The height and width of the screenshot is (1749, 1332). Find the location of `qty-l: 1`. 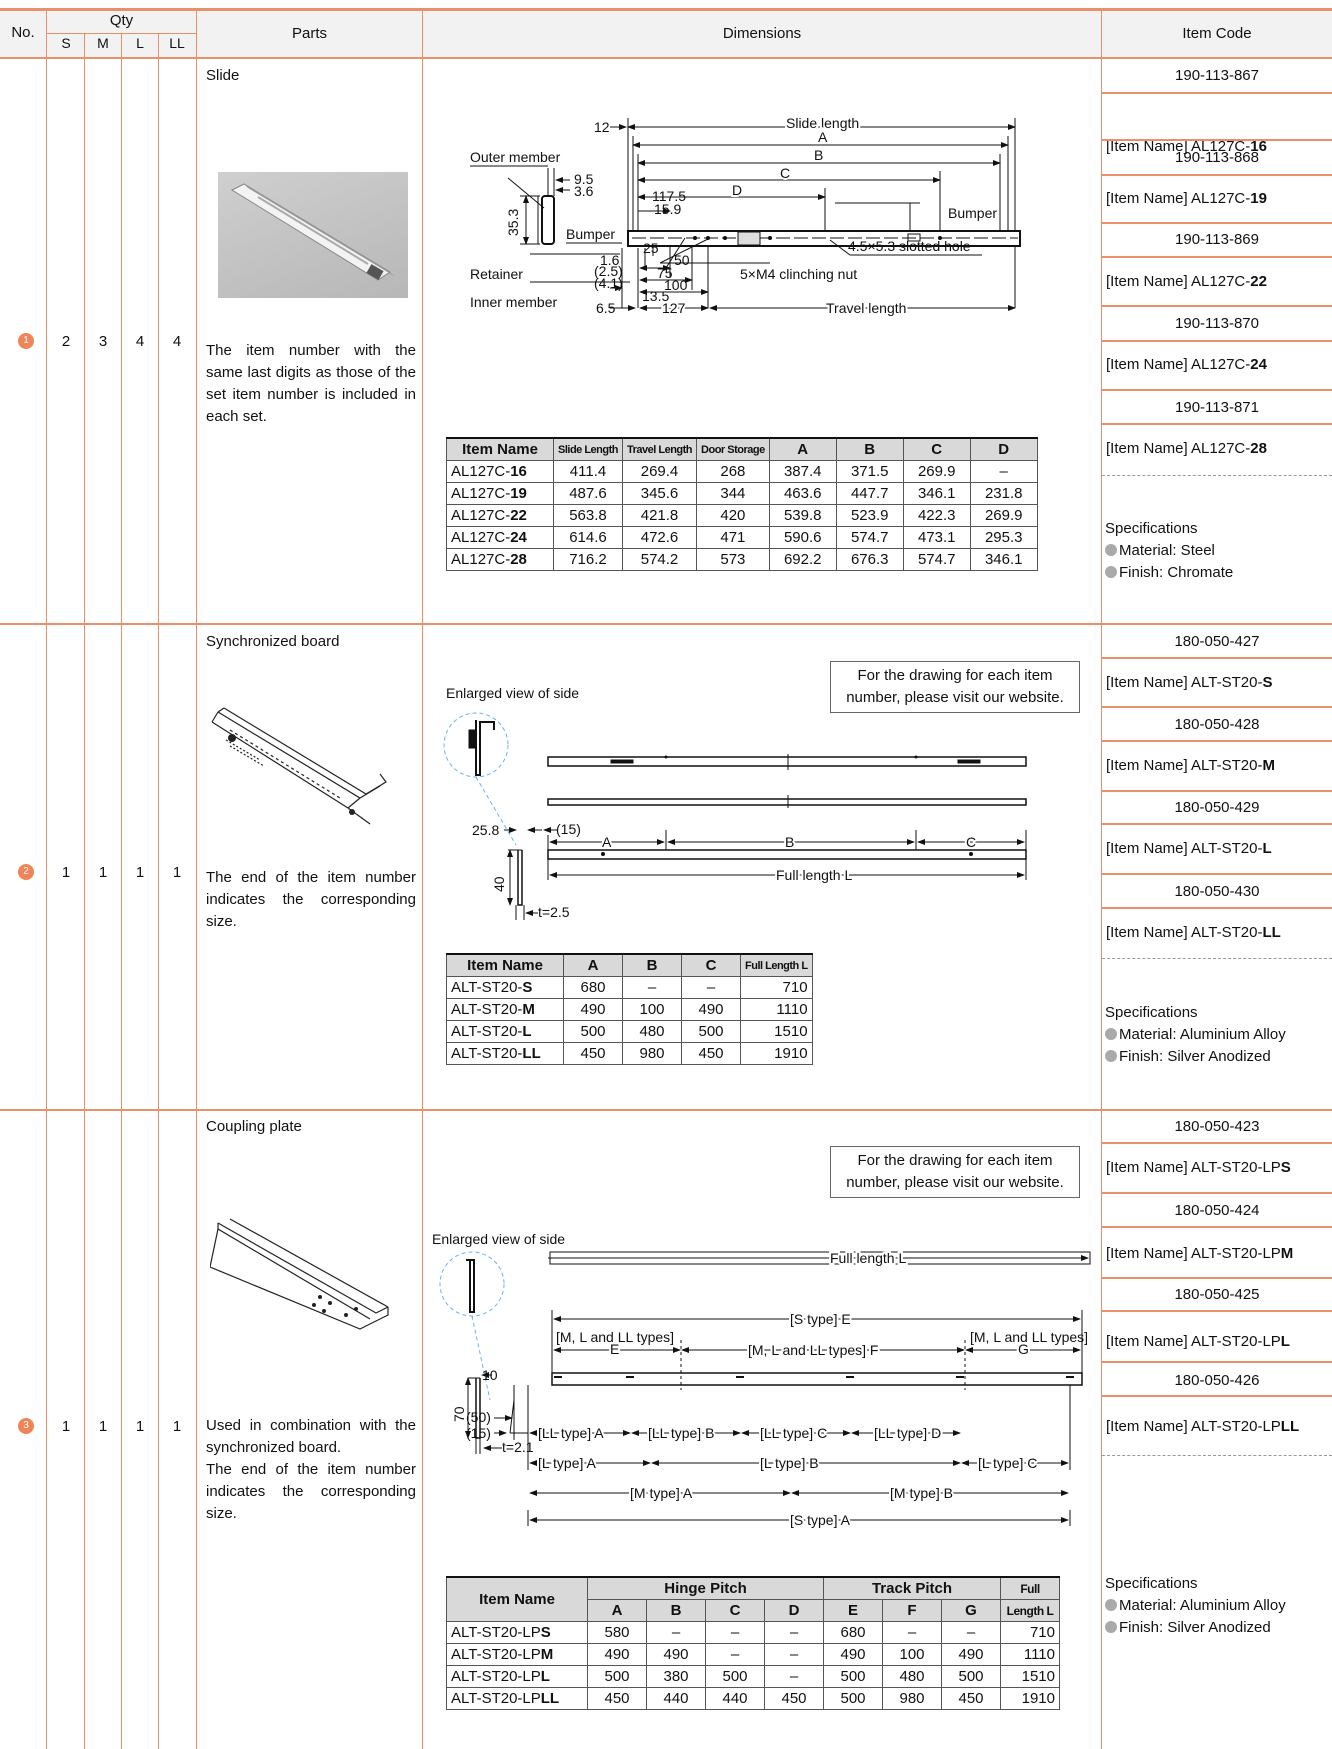

qty-l: 1 is located at coordinates (140, 872).